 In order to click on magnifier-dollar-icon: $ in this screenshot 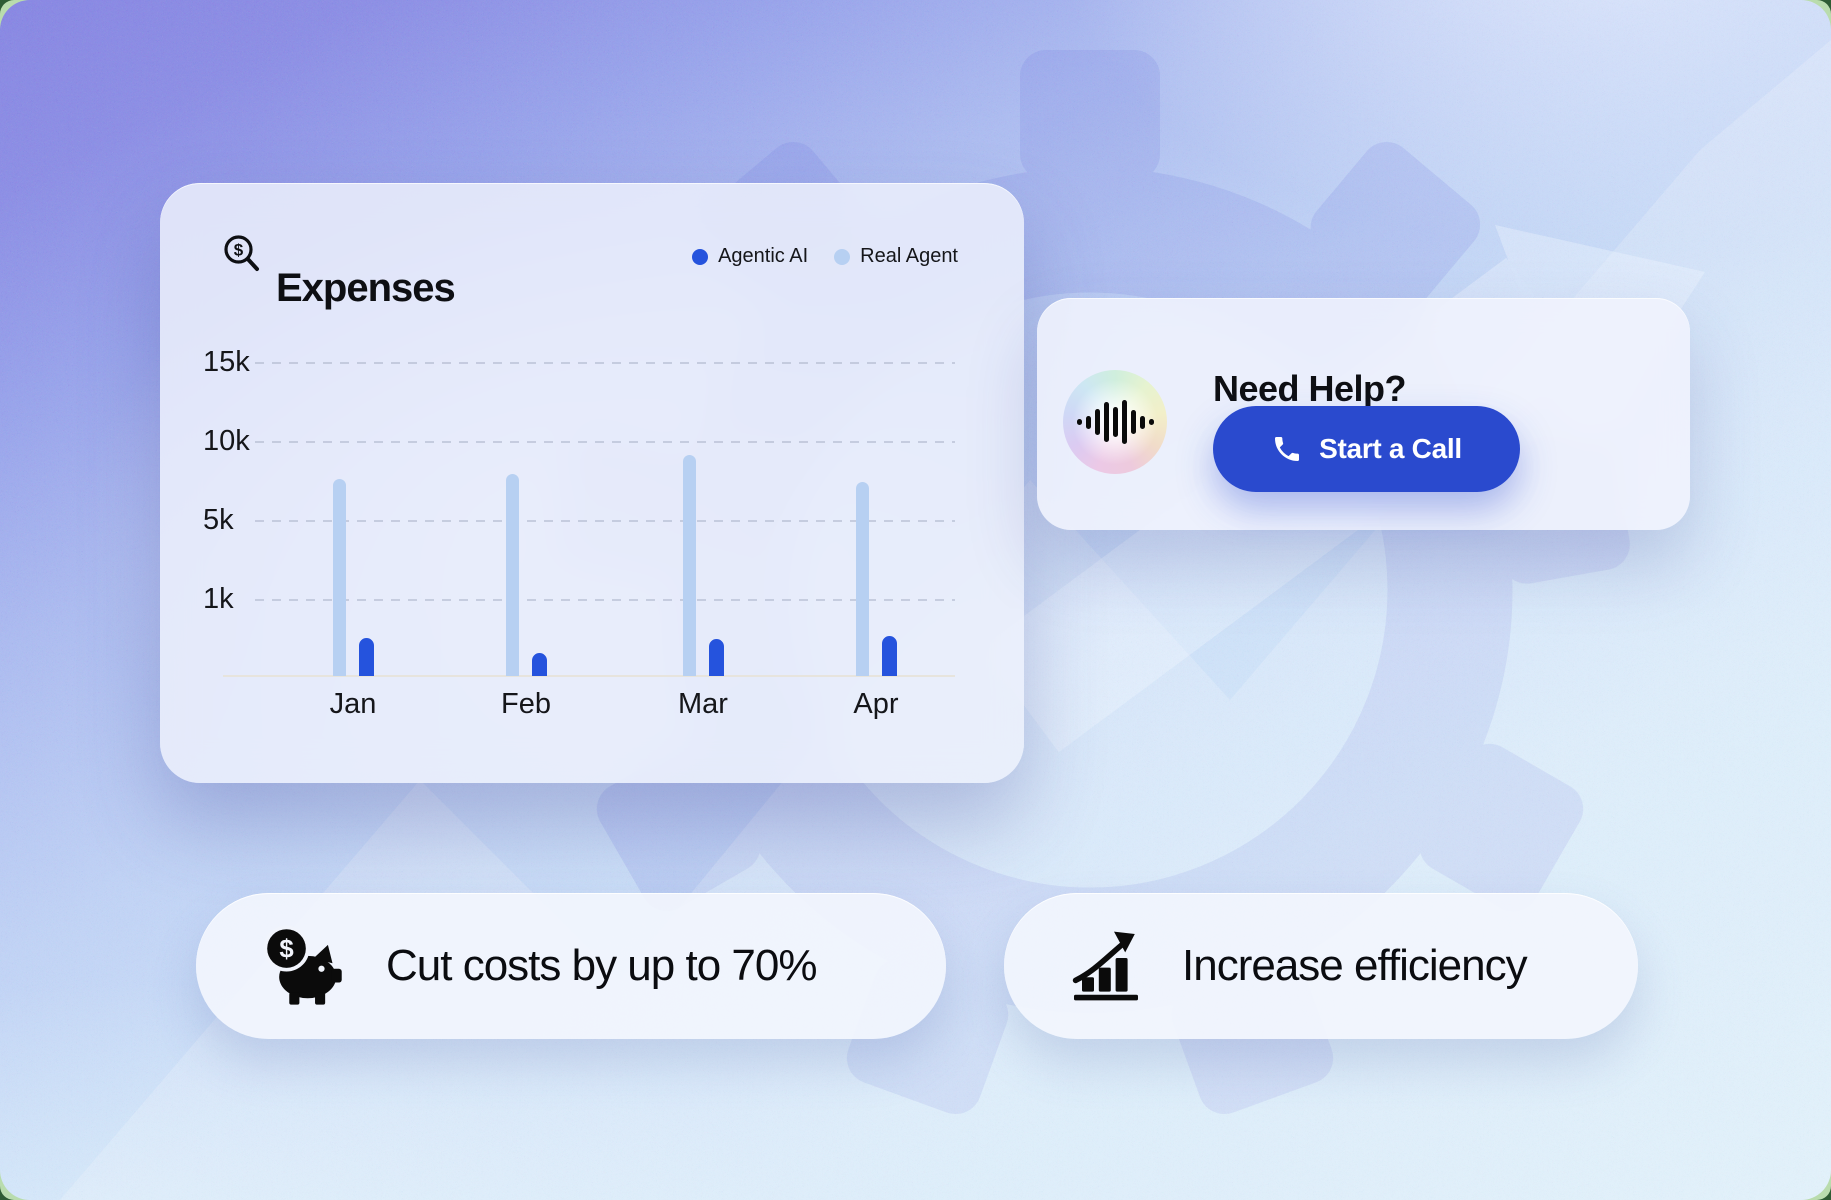, I will do `click(241, 253)`.